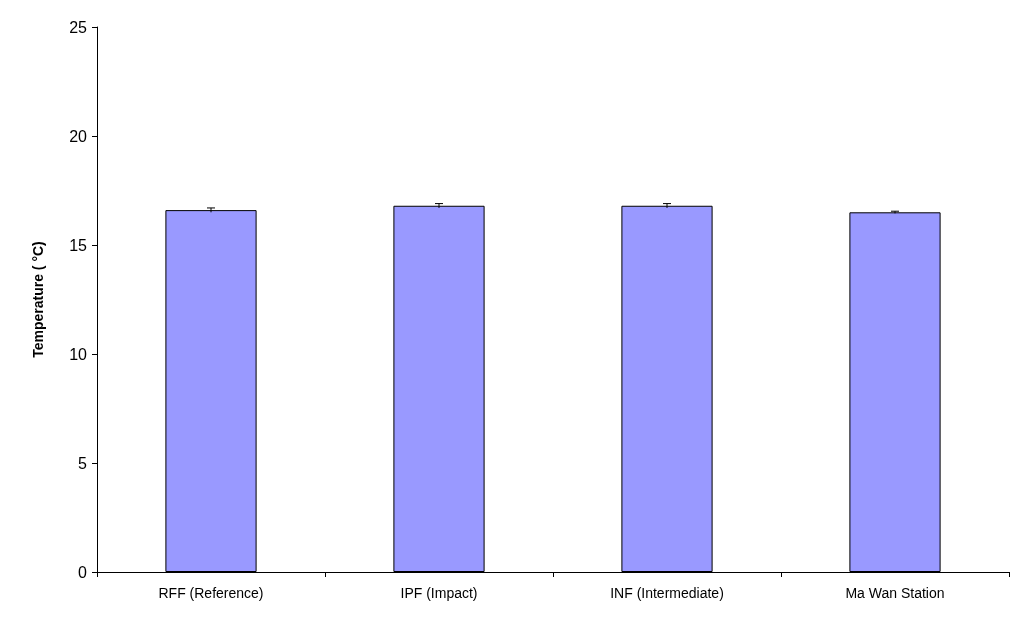  I want to click on y-tick-label: 25, so click(78, 27).